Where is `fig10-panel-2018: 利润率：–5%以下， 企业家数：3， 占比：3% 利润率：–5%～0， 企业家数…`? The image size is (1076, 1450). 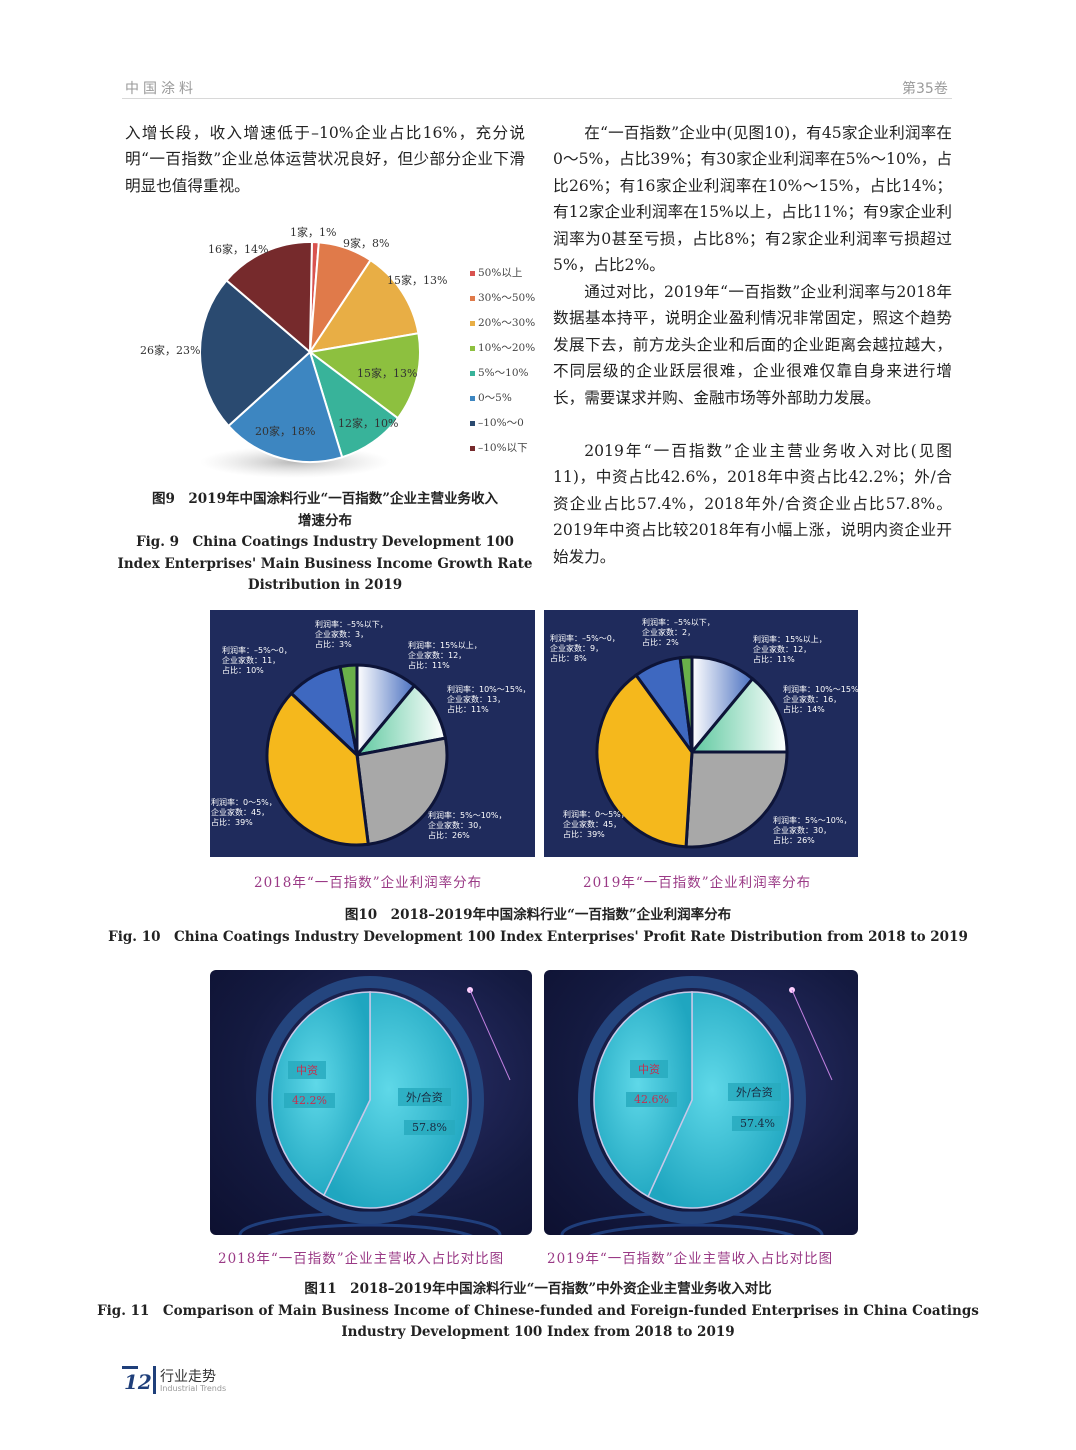 fig10-panel-2018: 利润率：–5%以下， 企业家数：3， 占比：3% 利润率：–5%～0， 企业家数… is located at coordinates (372, 733).